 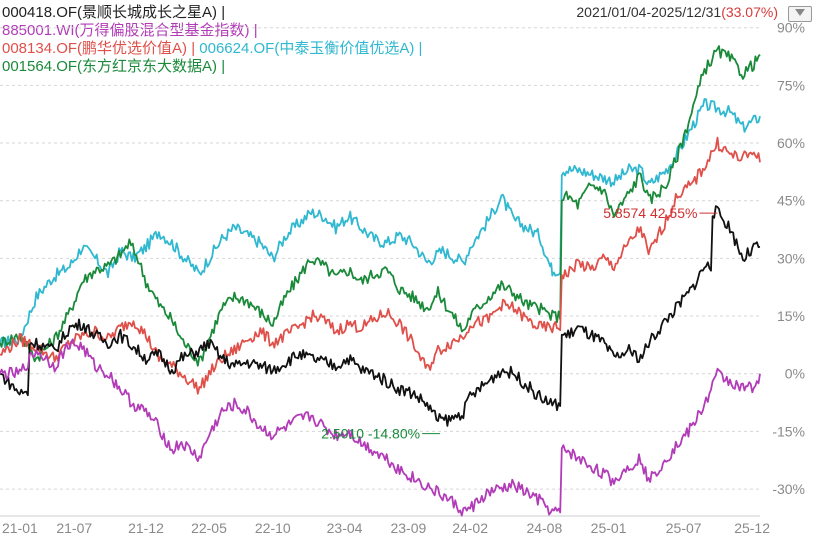 I want to click on x-tick-label: 21-12, so click(x=146, y=528).